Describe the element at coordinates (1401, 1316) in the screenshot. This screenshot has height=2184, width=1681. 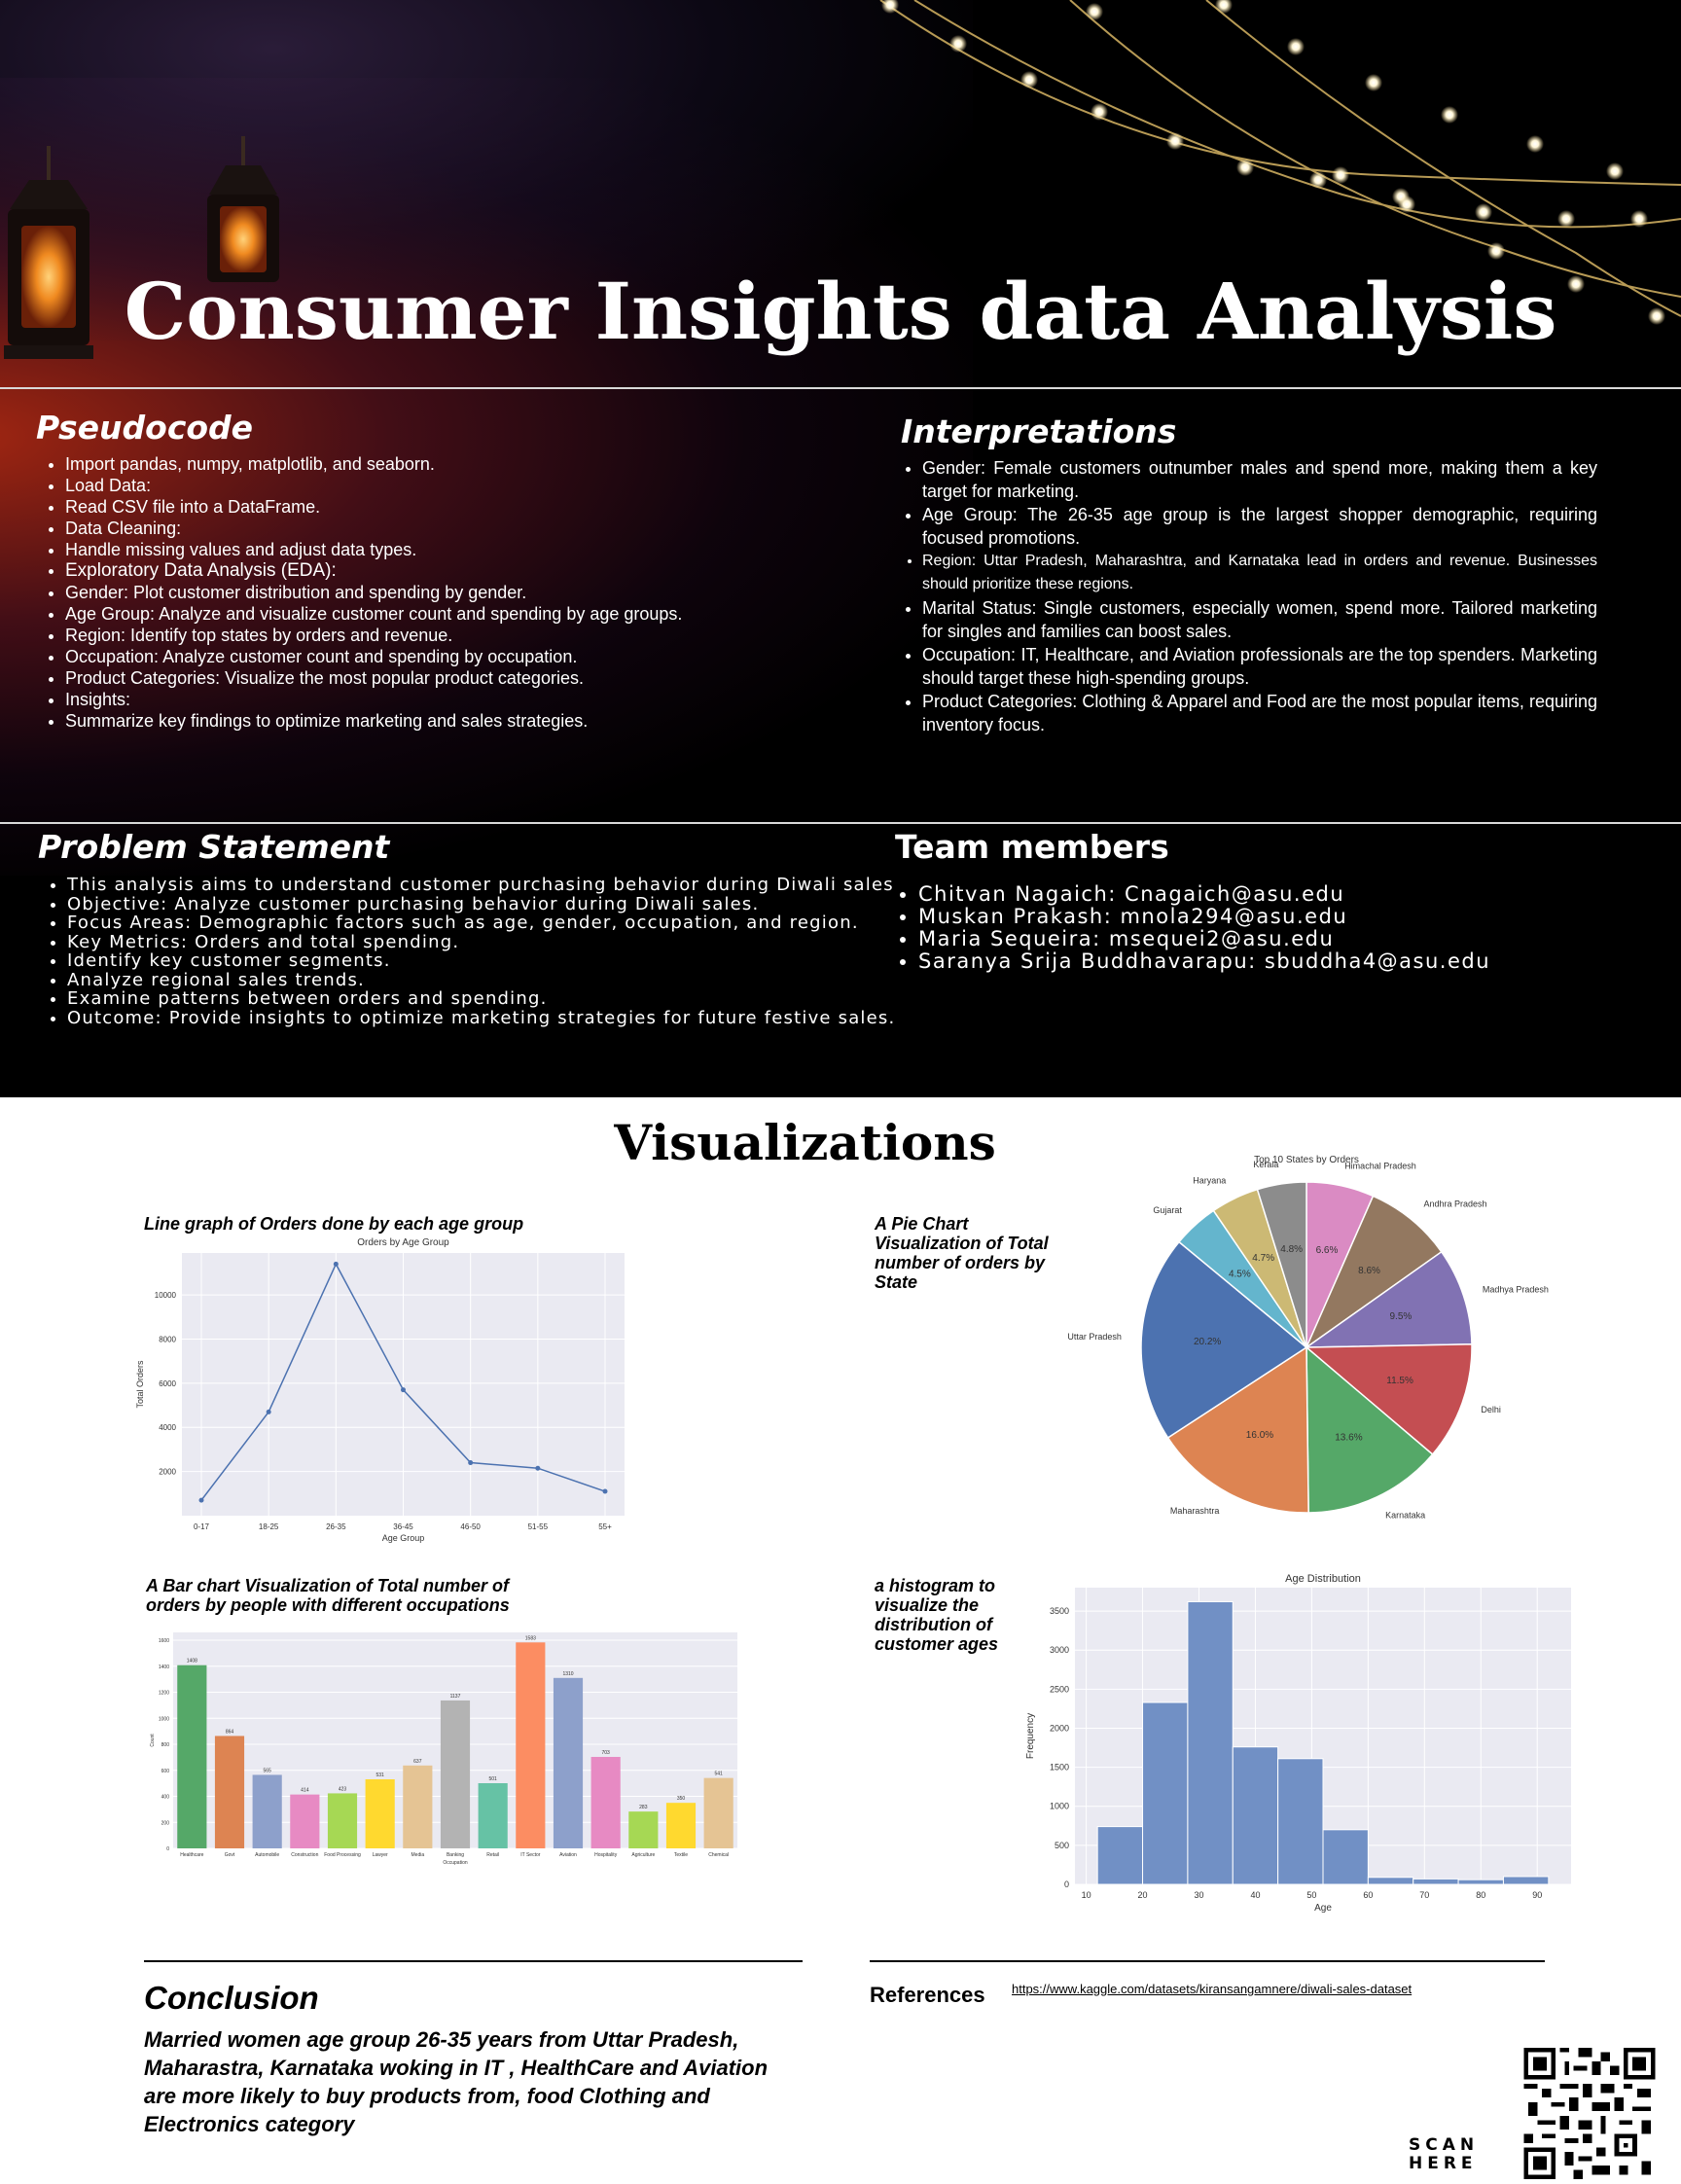
I see `slice-pct-label: 9.5%` at that location.